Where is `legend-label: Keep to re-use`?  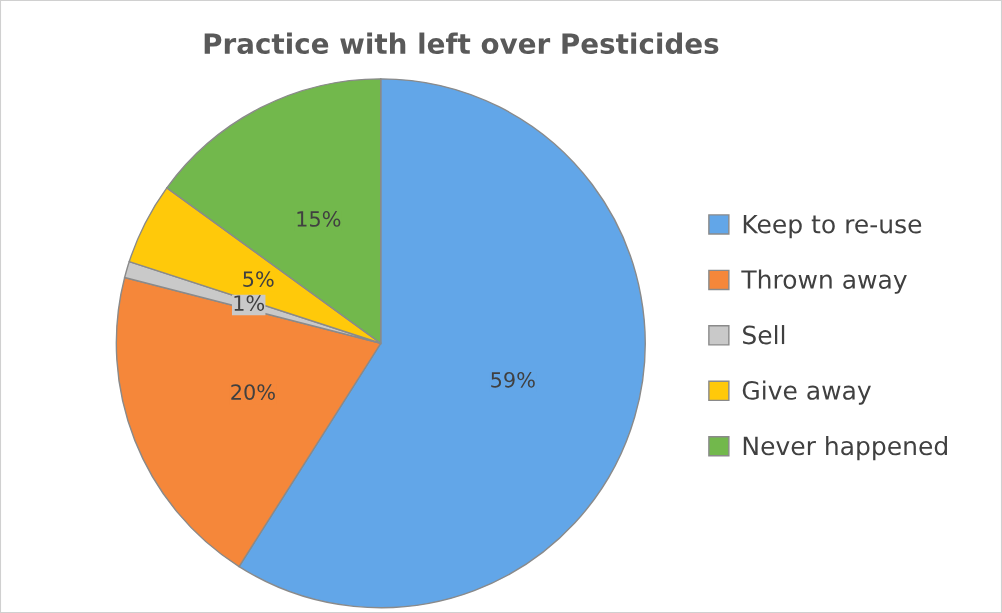
legend-label: Keep to re-use is located at coordinates (832, 226).